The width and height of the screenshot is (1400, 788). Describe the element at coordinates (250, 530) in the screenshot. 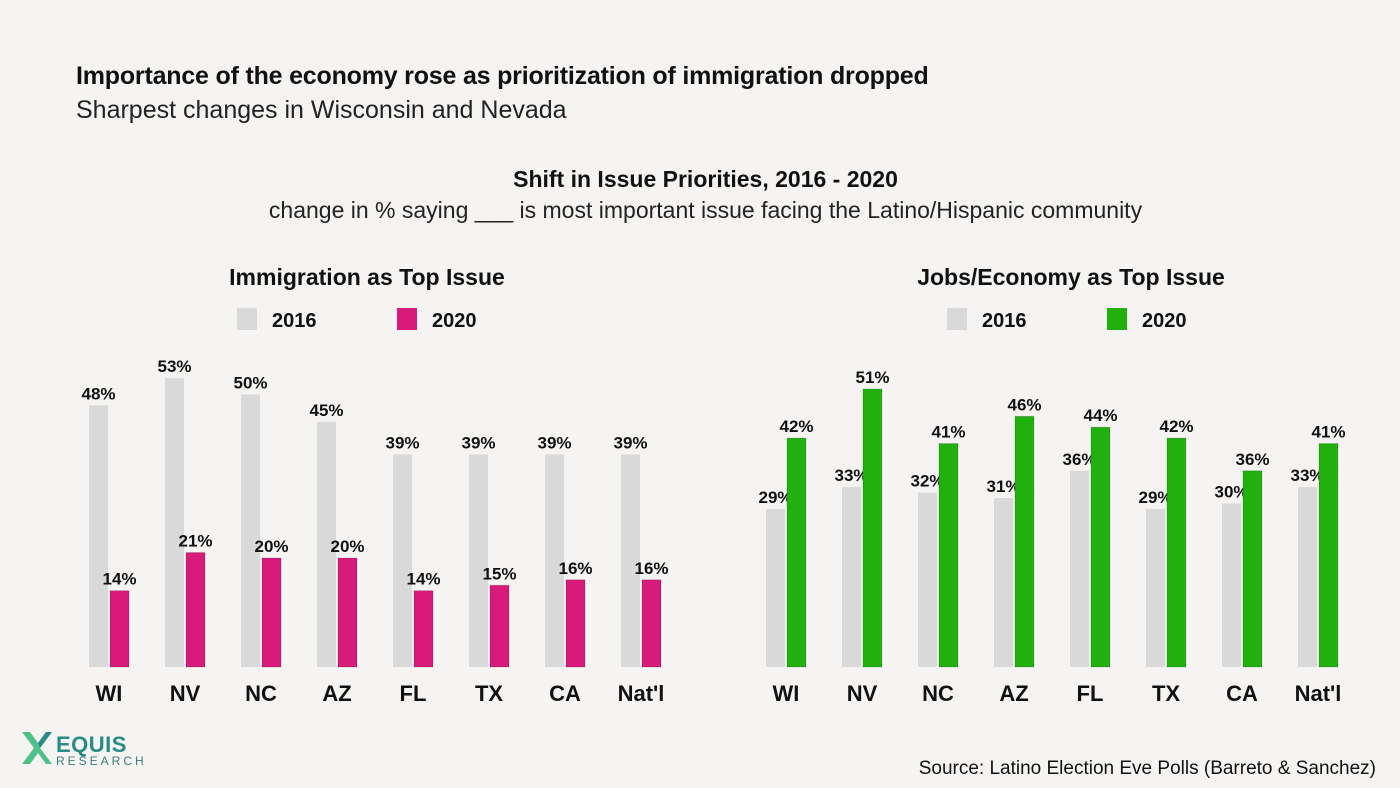

I see `immigration-bar-NC-2016` at that location.